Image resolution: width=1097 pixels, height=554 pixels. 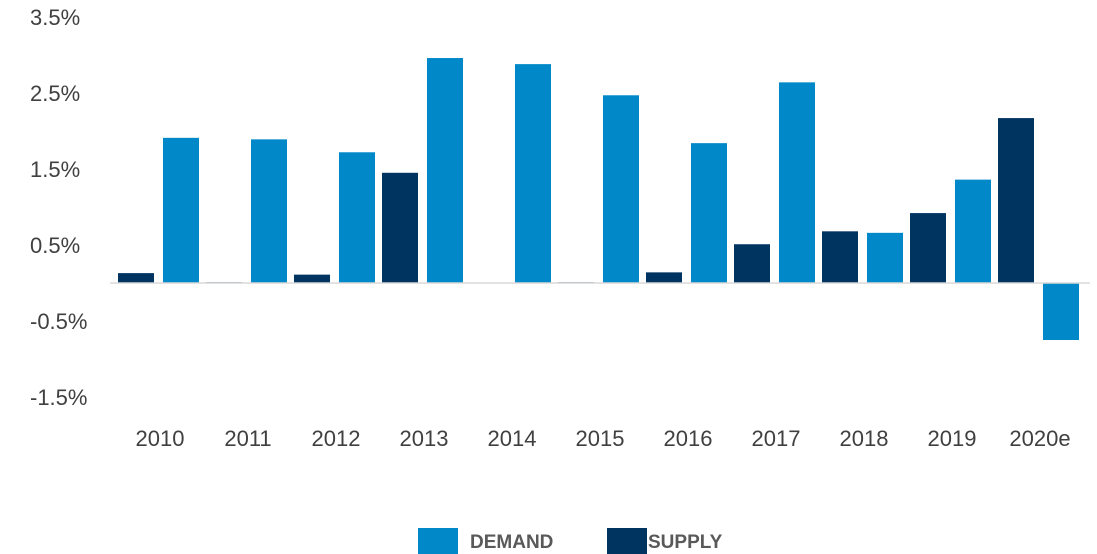 What do you see at coordinates (685, 542) in the screenshot?
I see `legend-label: SUPPLY` at bounding box center [685, 542].